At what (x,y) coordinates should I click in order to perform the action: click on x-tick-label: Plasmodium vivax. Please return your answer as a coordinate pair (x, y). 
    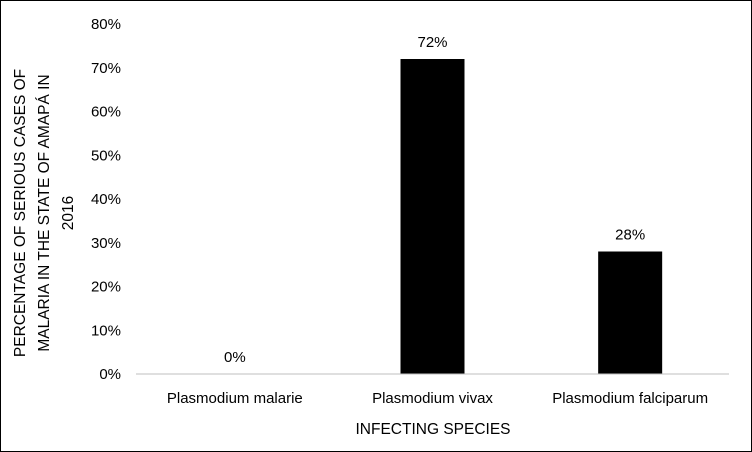
    Looking at the image, I should click on (432, 398).